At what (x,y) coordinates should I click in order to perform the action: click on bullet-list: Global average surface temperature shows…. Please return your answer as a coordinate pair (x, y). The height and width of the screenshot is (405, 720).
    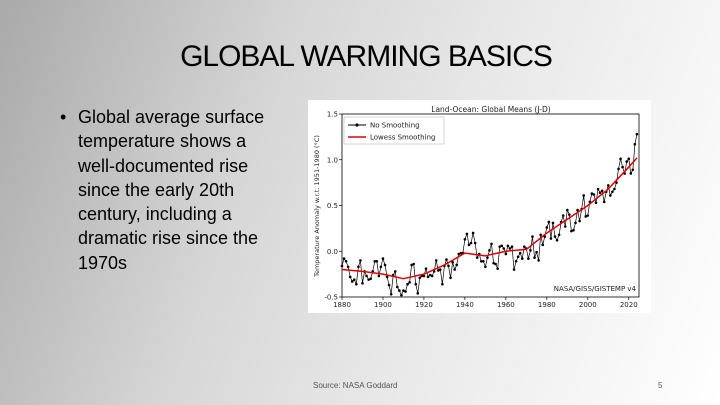
    Looking at the image, I should click on (167, 190).